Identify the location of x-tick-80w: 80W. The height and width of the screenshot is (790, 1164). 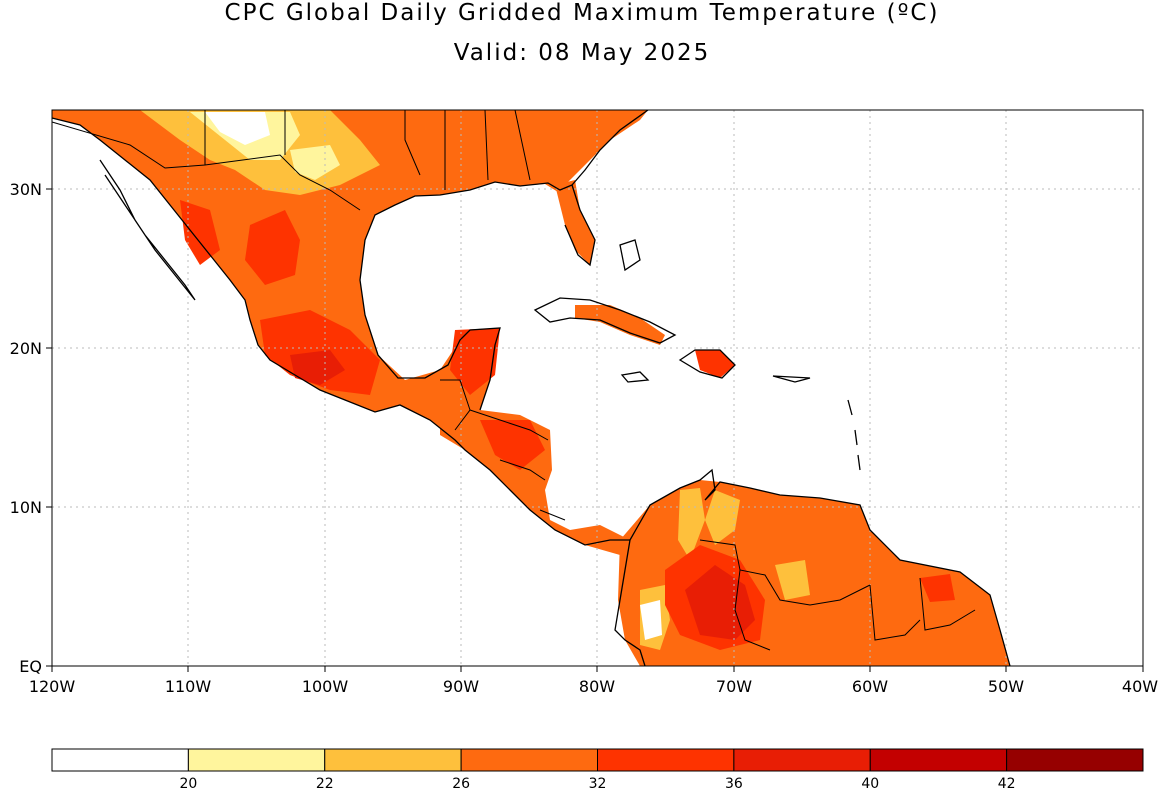
(597, 686).